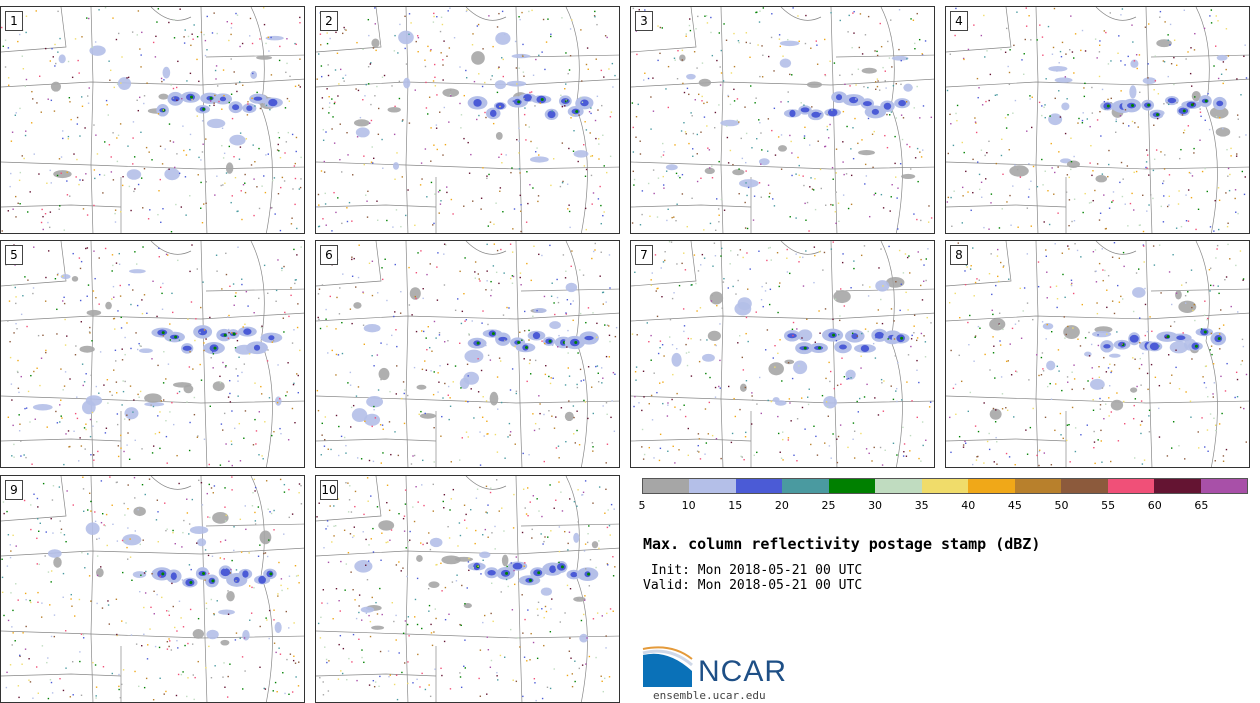 Image resolution: width=1260 pixels, height=703 pixels. I want to click on colorbar-tick-label: 65, so click(1201, 505).